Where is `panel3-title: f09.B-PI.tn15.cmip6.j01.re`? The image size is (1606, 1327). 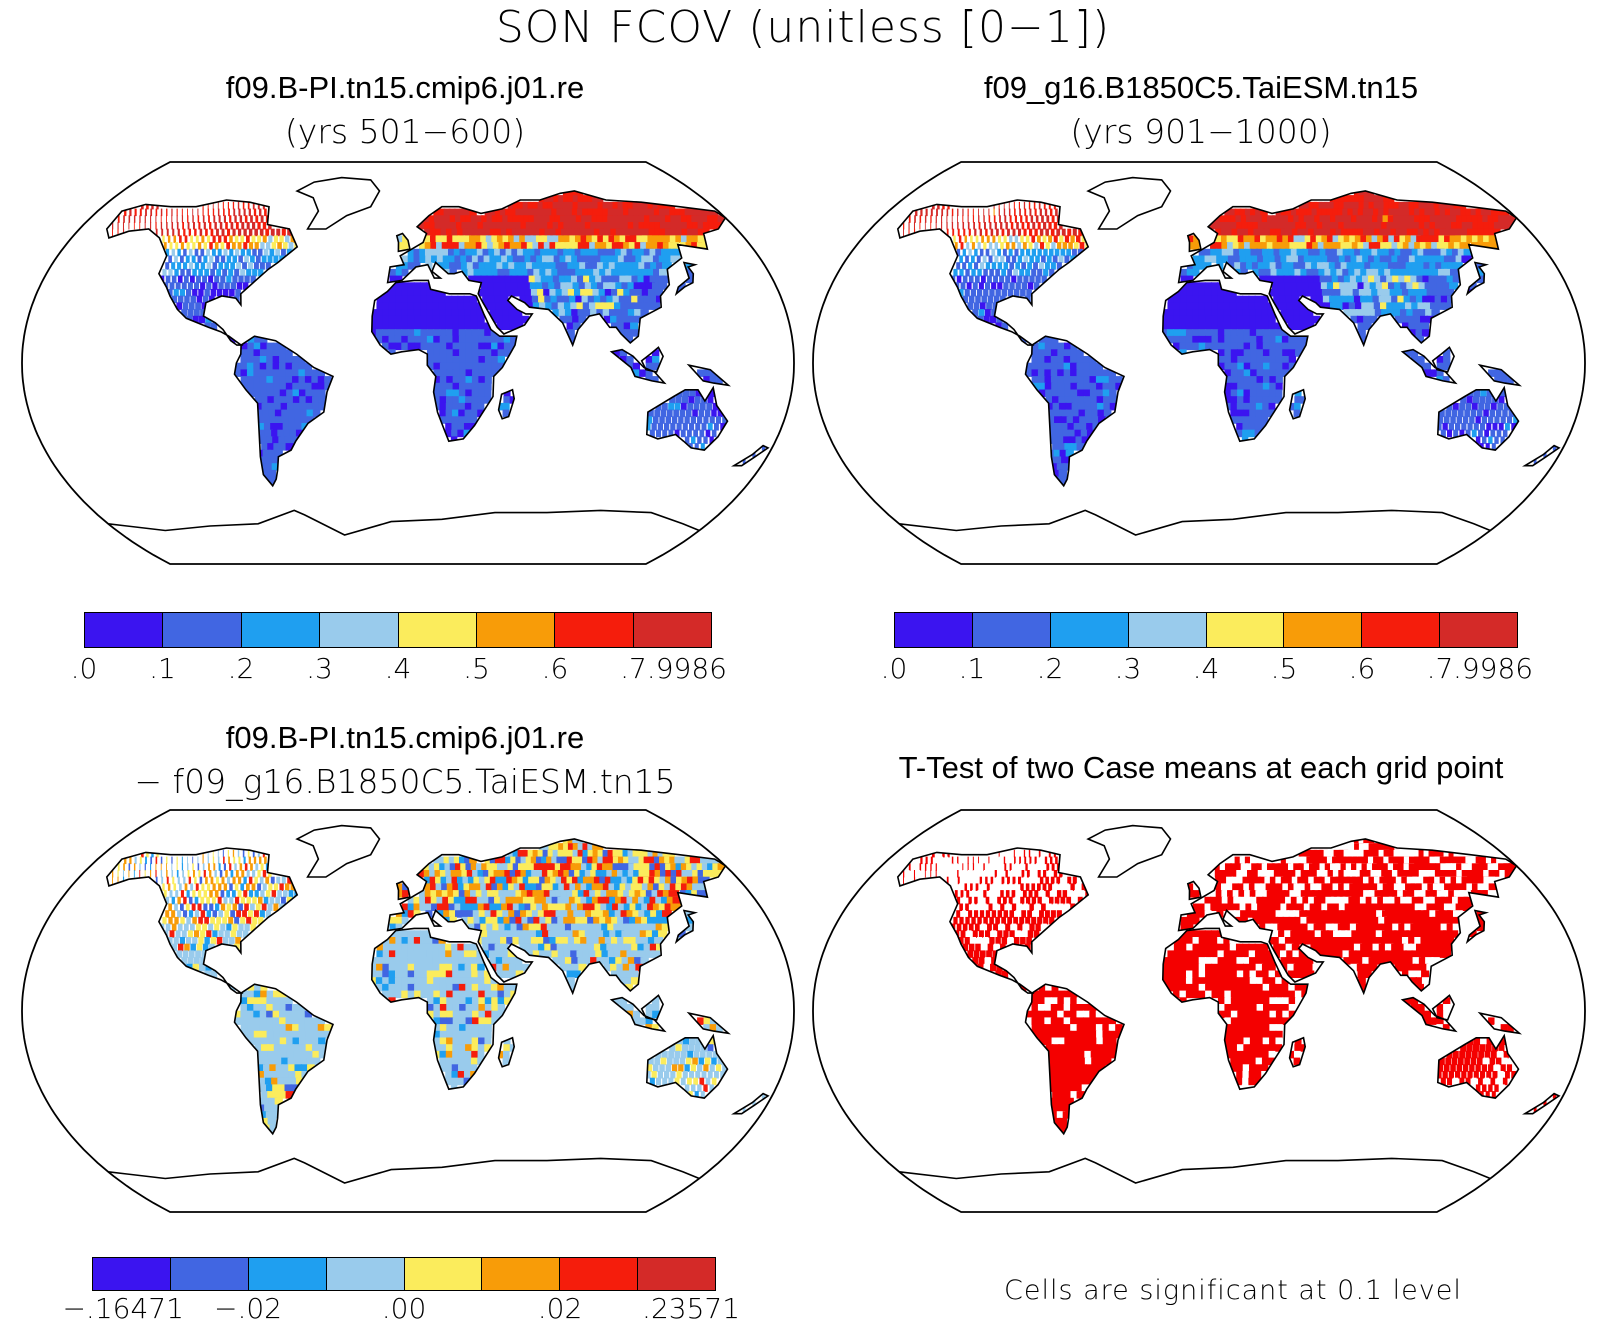 panel3-title: f09.B-PI.tn15.cmip6.j01.re is located at coordinates (405, 737).